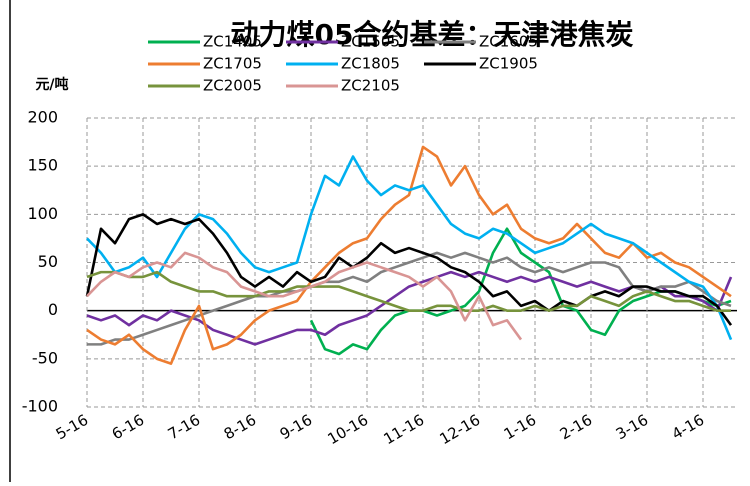  What do you see at coordinates (232, 42) in the screenshot?
I see `legend-label: ZC1405` at bounding box center [232, 42].